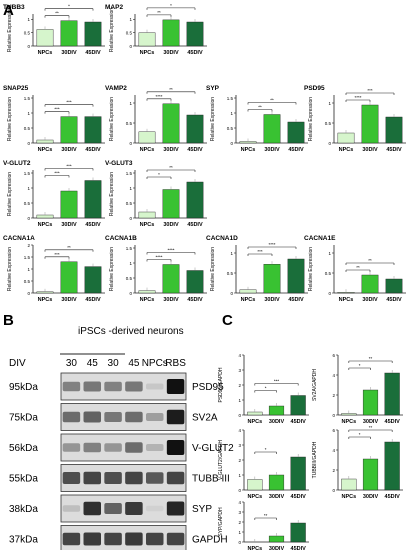  Describe the element at coordinates (239, 512) in the screenshot. I see `y-tick-label: 3` at that location.